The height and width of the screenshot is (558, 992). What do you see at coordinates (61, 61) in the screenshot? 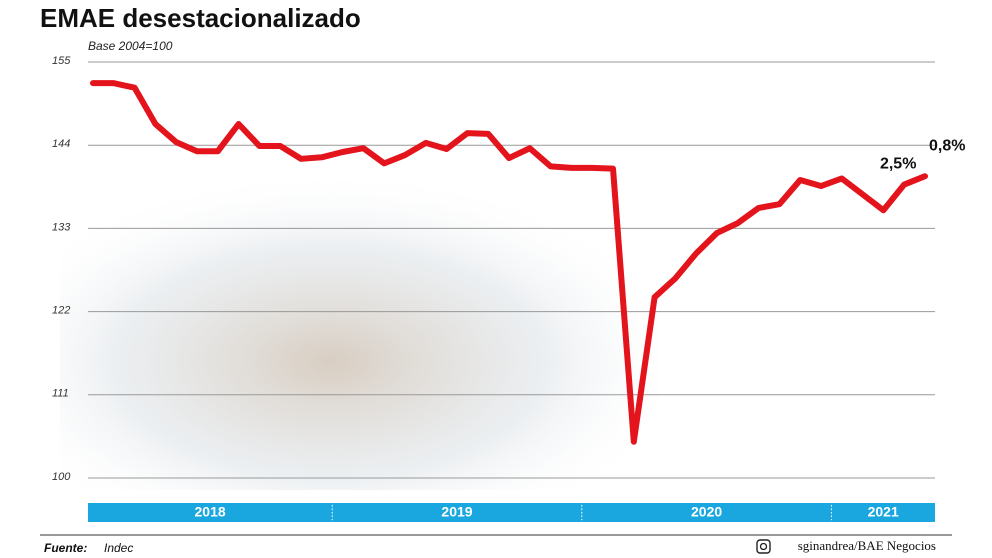
I see `y-tick-label: 155` at bounding box center [61, 61].